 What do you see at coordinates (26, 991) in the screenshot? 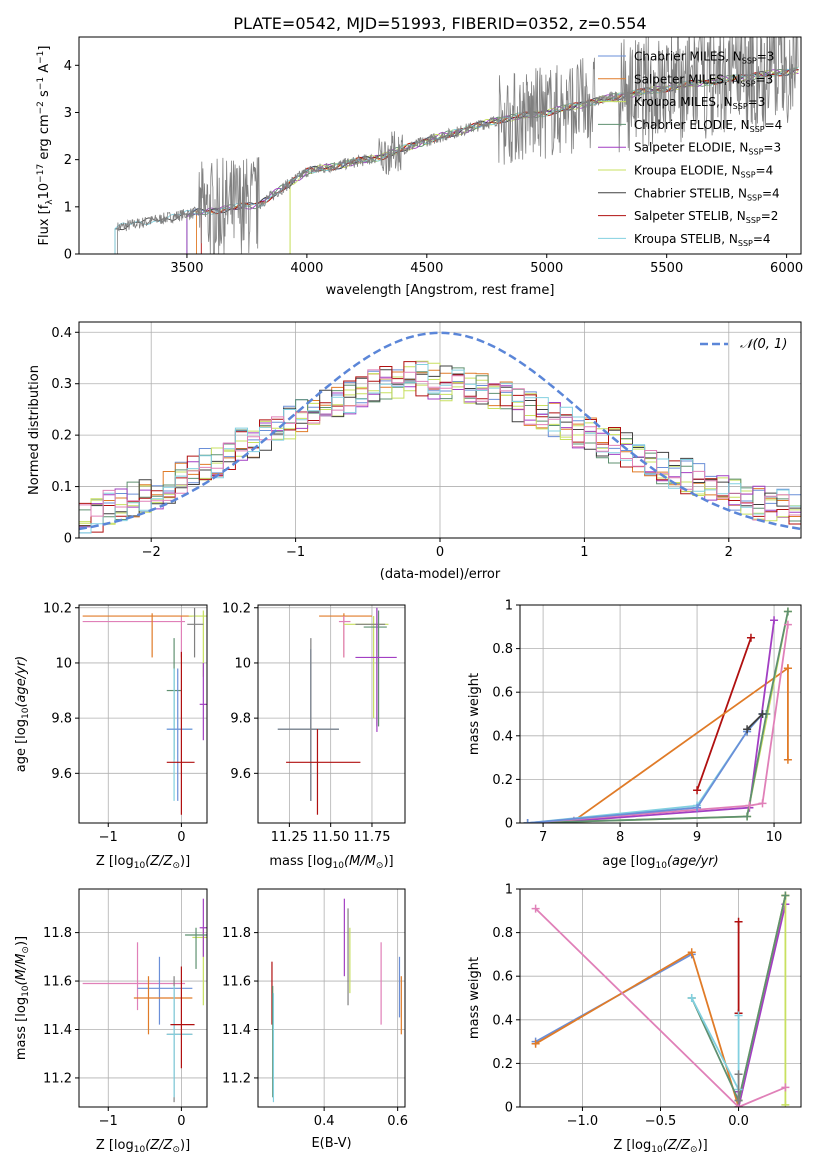
I see `axis-label-sub: 10` at bounding box center [26, 991].